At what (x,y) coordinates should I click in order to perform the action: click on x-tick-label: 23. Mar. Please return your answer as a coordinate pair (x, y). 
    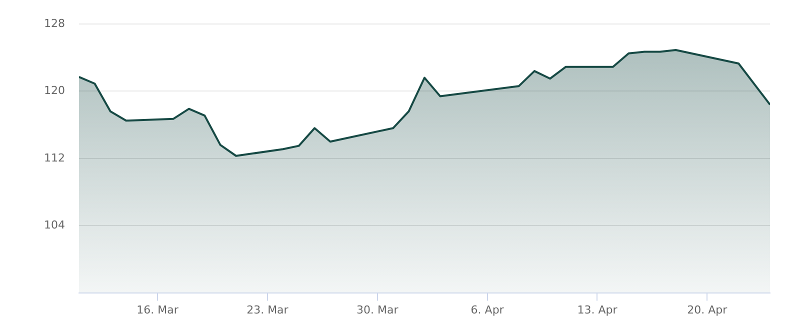
    Looking at the image, I should click on (267, 309).